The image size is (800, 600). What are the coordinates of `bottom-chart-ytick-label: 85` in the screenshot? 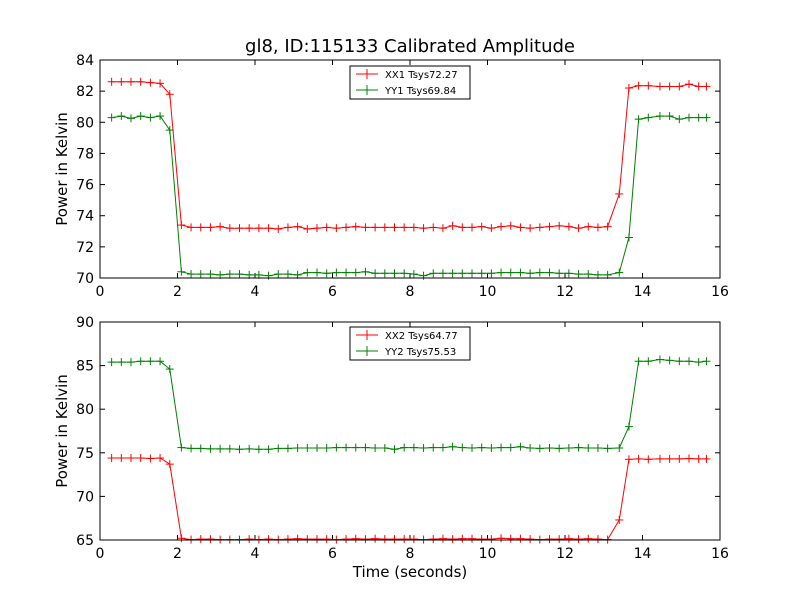 It's located at (85, 367).